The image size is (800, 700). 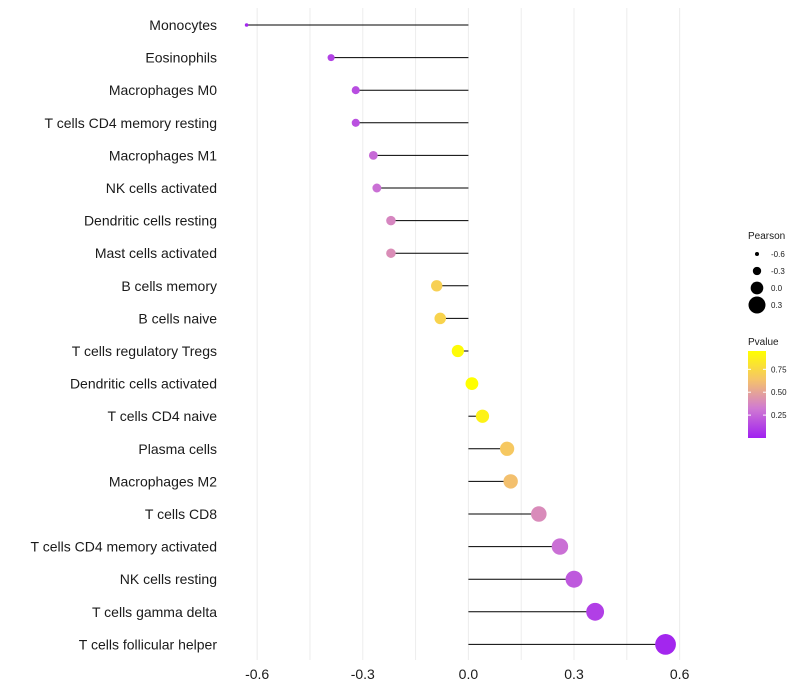 What do you see at coordinates (181, 58) in the screenshot?
I see `y-axis-label: Eosinophils` at bounding box center [181, 58].